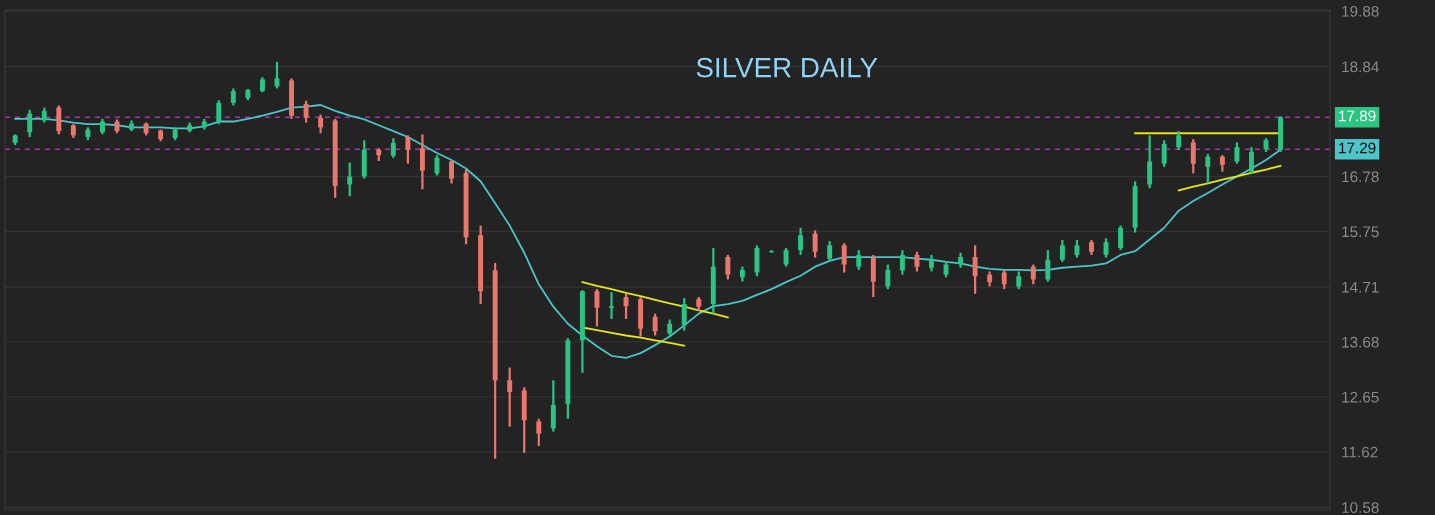 The width and height of the screenshot is (1435, 515). What do you see at coordinates (1360, 397) in the screenshot?
I see `y-tick-label: 12.65` at bounding box center [1360, 397].